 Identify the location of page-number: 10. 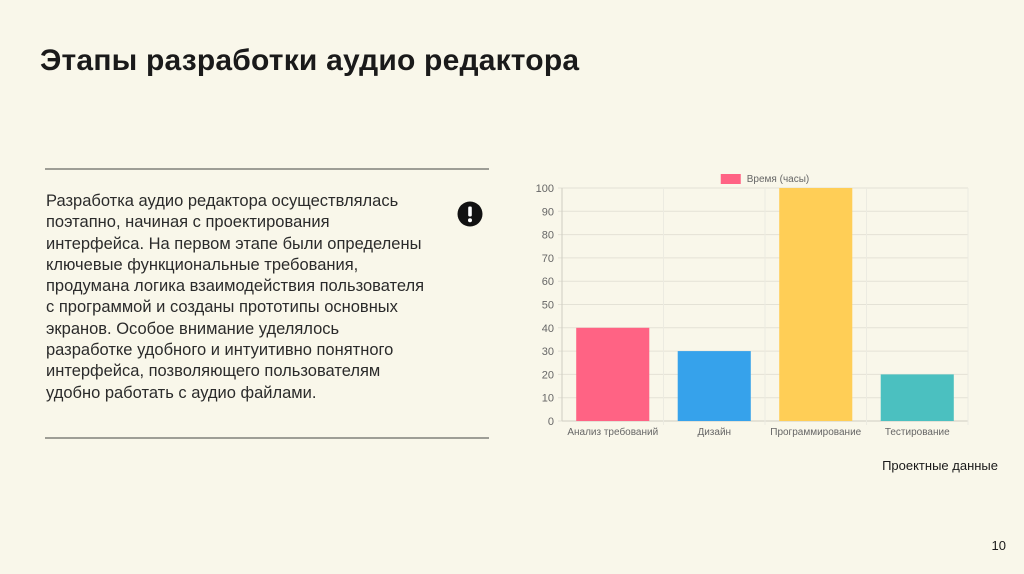
(998, 545).